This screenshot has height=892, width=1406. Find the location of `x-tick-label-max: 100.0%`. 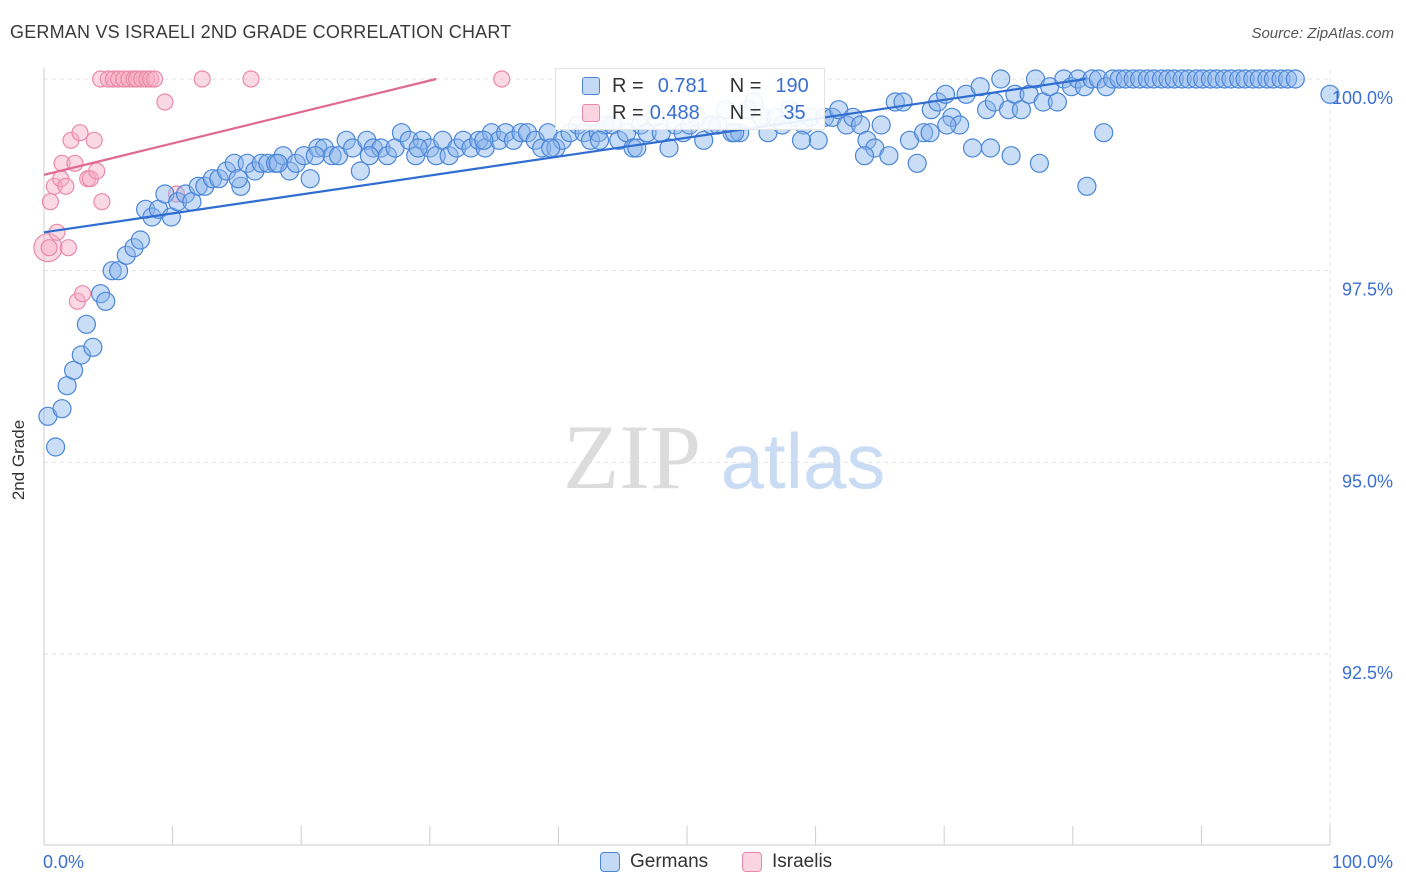

x-tick-label-max: 100.0% is located at coordinates (1362, 862).